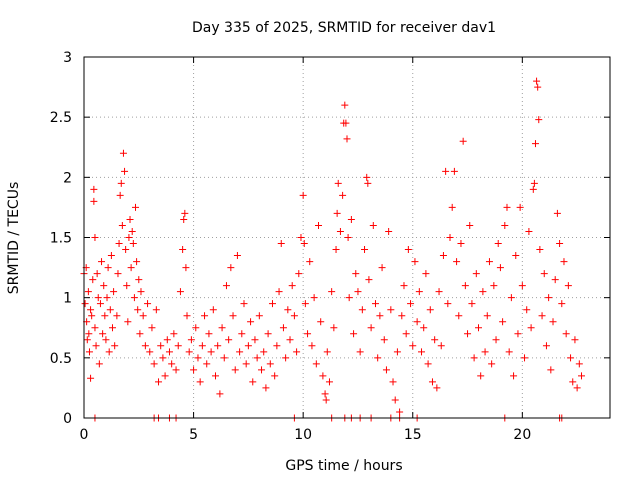 This screenshot has width=640, height=480. Describe the element at coordinates (61, 359) in the screenshot. I see `y-tick-label: 0.5` at that location.